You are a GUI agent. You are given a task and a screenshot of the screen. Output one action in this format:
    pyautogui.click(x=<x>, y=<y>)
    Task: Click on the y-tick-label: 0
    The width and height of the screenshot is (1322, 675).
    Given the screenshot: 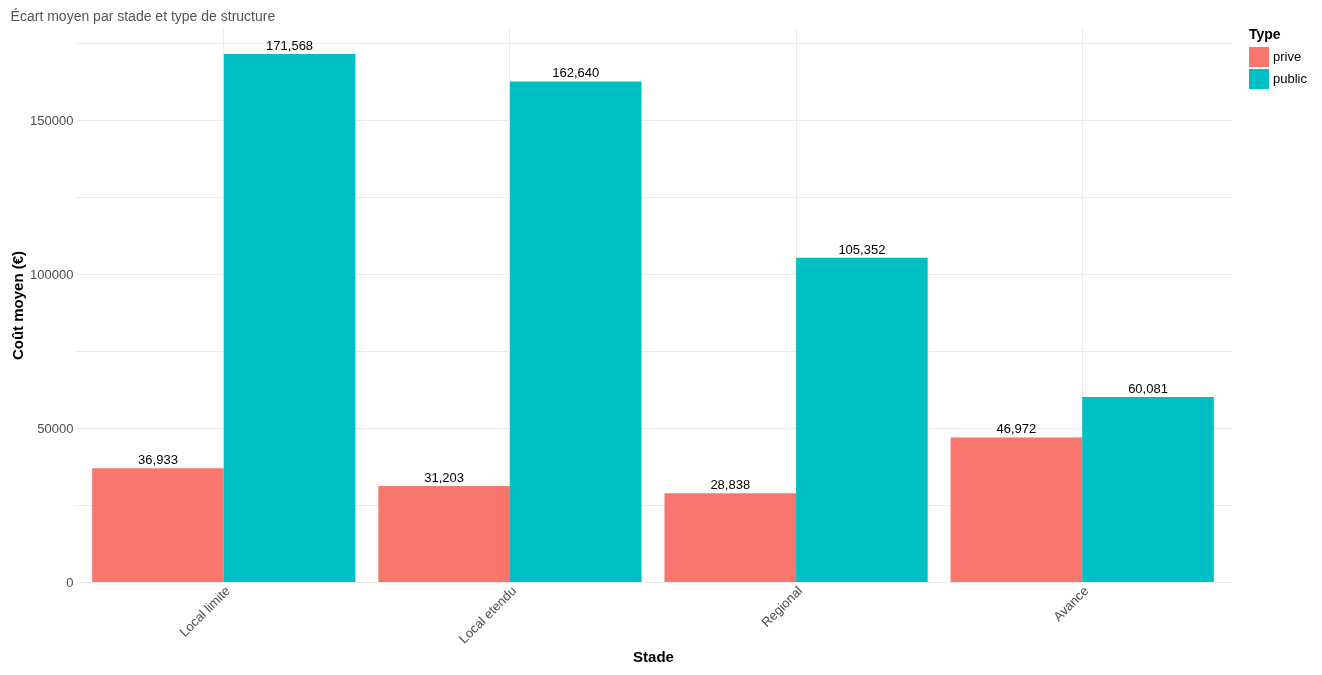 What is the action you would take?
    pyautogui.click(x=70, y=582)
    